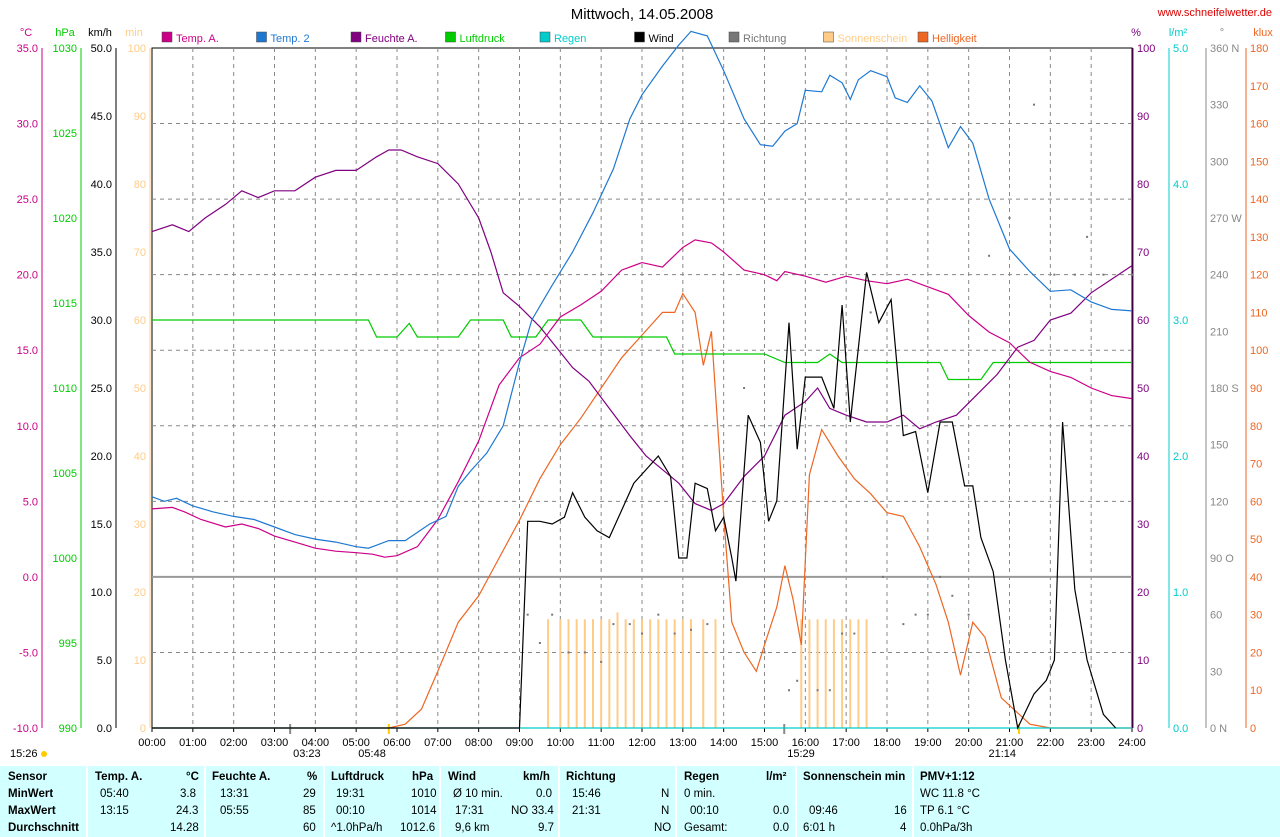  Describe the element at coordinates (140, 185) in the screenshot. I see `sun-axis-tick-label: 80` at that location.